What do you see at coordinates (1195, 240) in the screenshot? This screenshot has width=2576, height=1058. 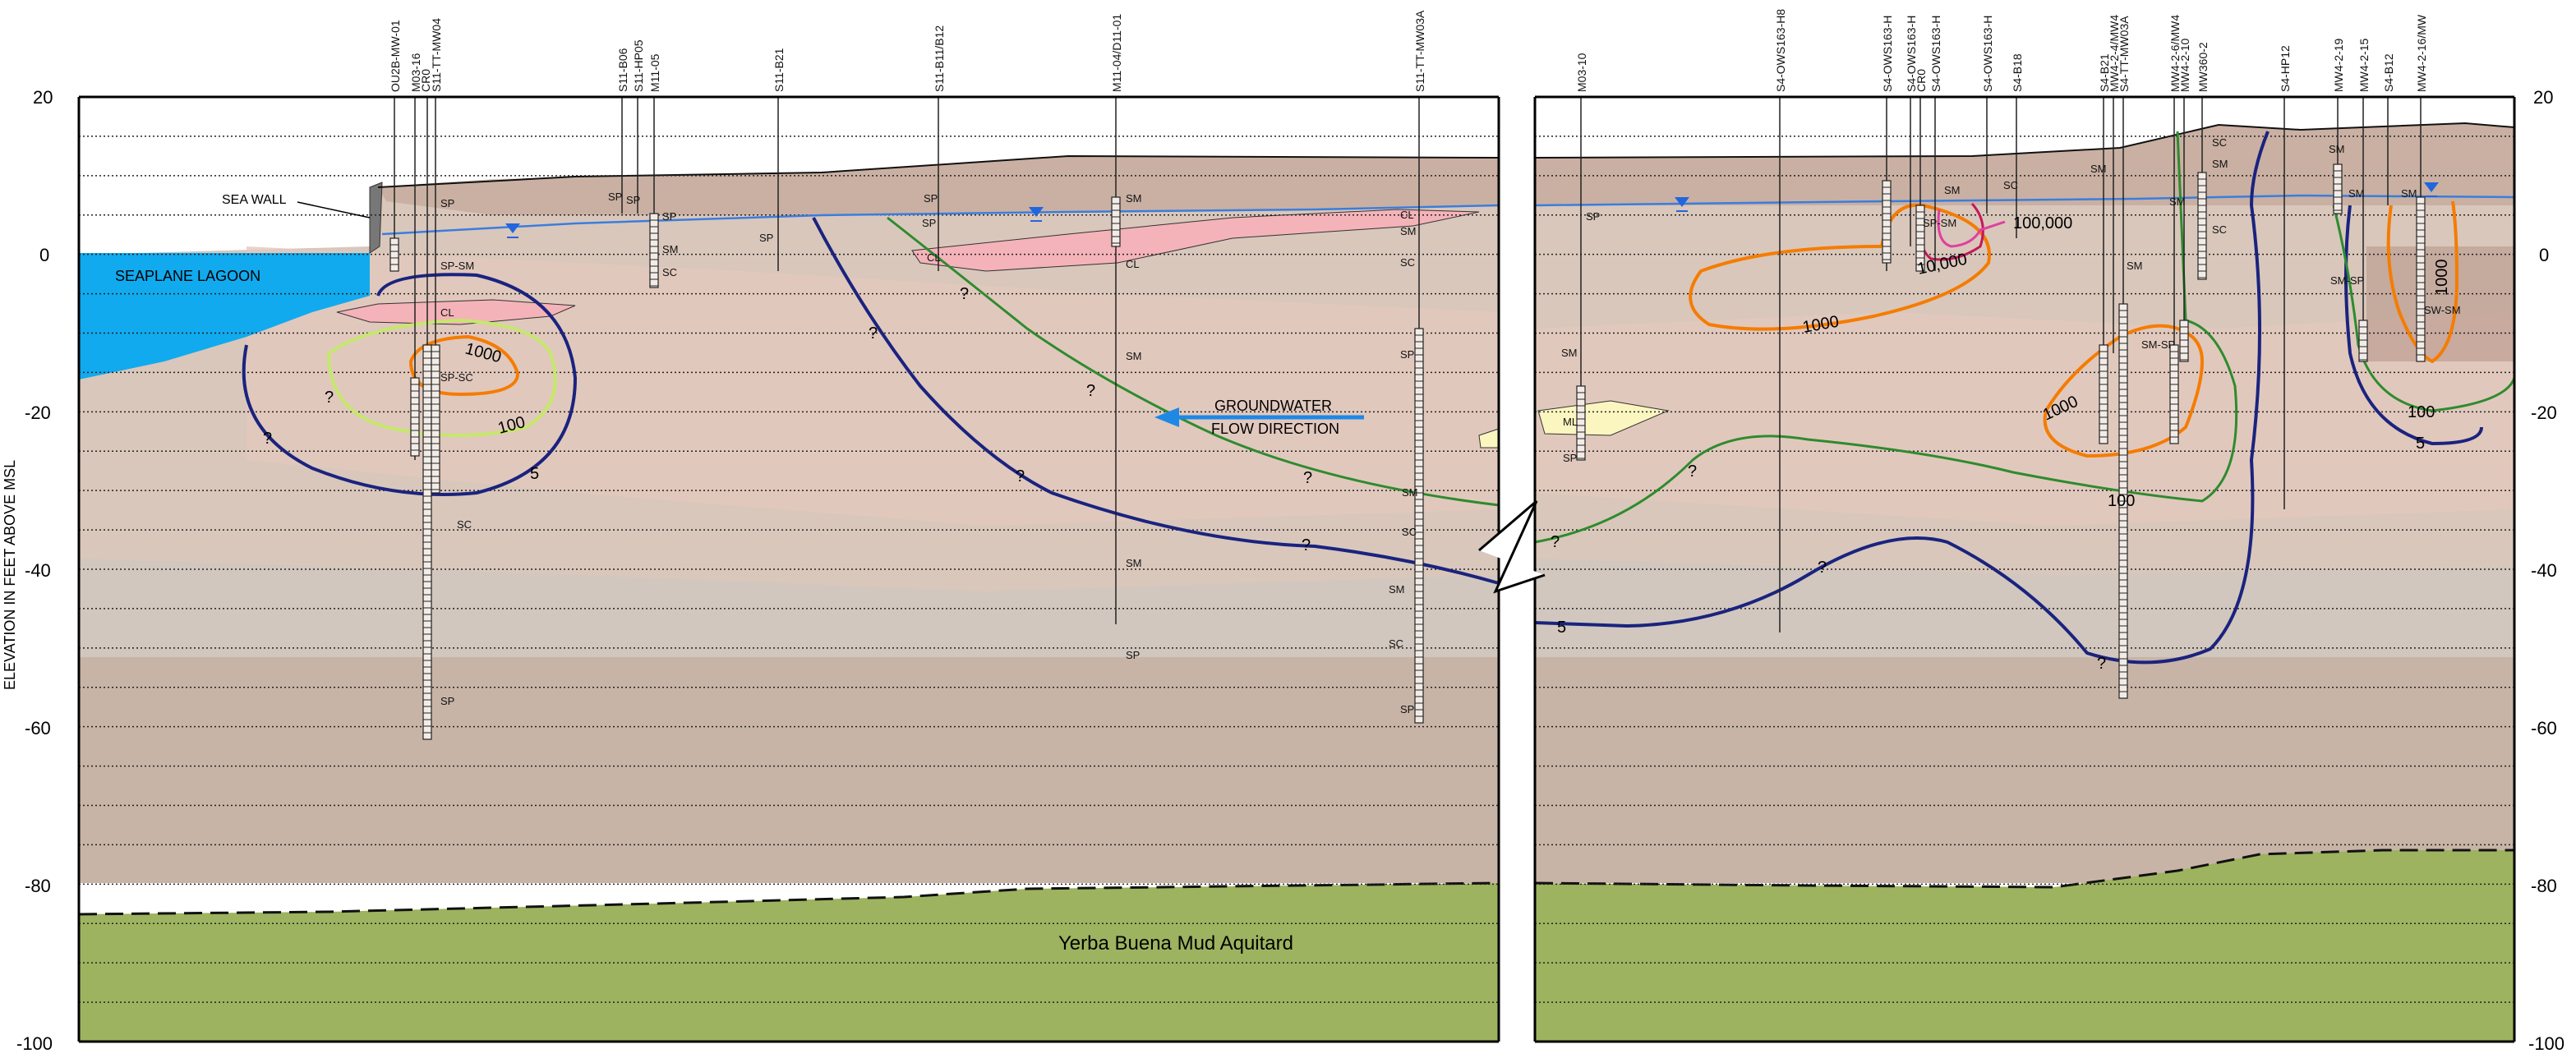 I see `center-cl-lens` at bounding box center [1195, 240].